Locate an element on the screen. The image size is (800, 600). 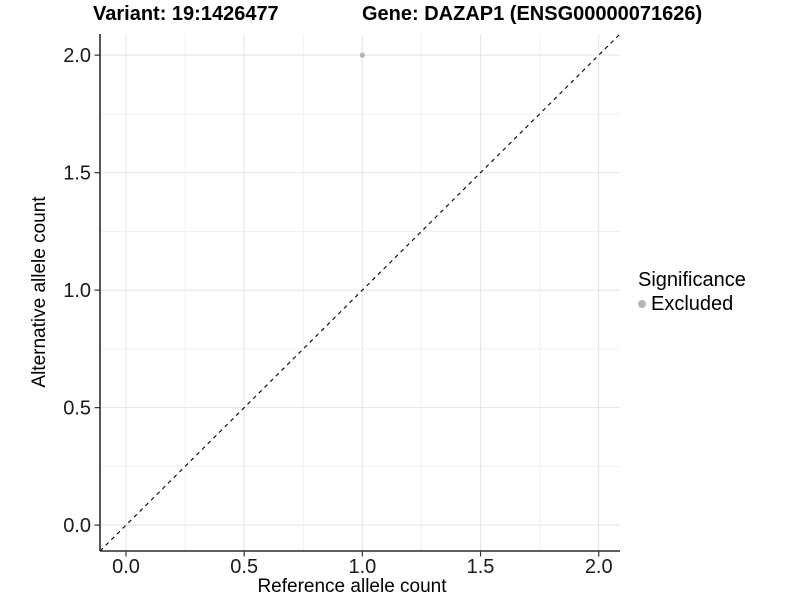
legend-item-excluded: Excluded is located at coordinates (692, 304).